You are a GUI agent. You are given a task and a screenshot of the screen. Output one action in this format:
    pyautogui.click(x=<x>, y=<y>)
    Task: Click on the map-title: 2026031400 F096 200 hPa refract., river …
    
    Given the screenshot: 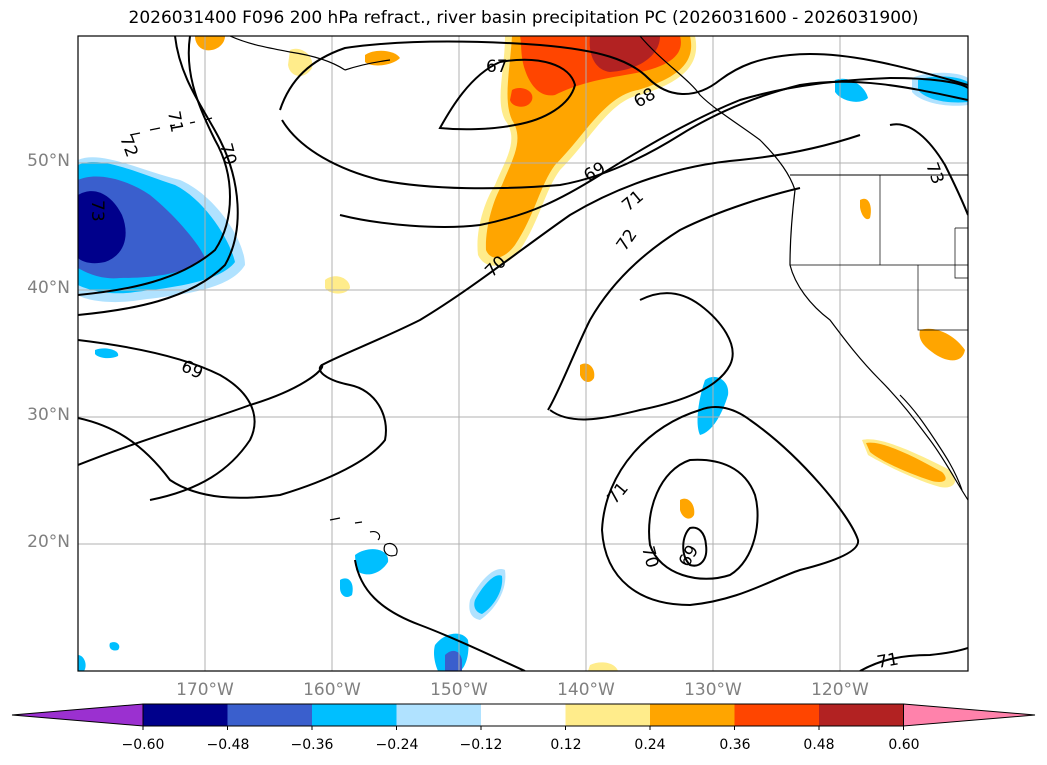 What is the action you would take?
    pyautogui.click(x=523, y=18)
    